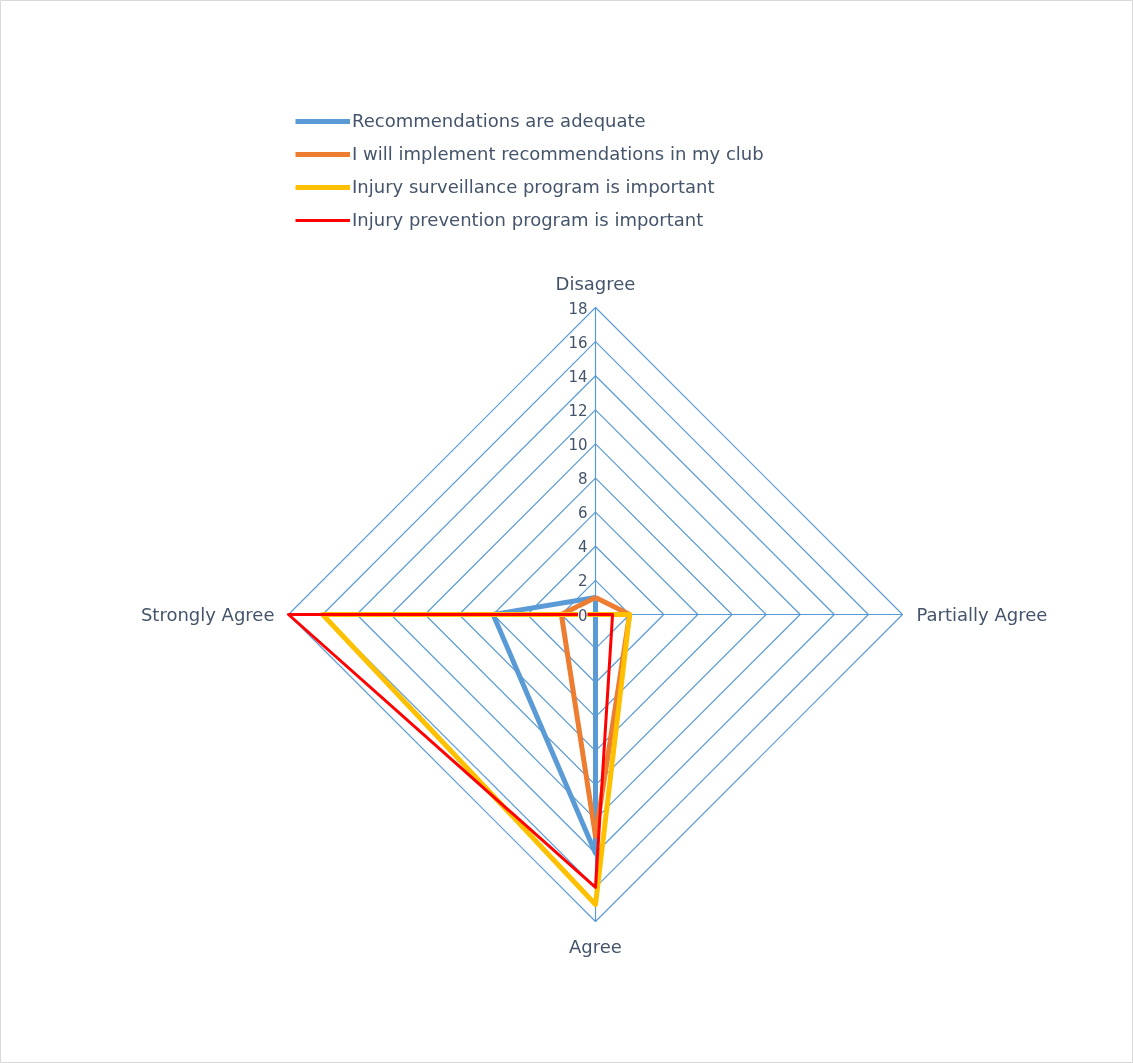  What do you see at coordinates (528, 219) in the screenshot?
I see `legend-label: Injury prevention program is important` at bounding box center [528, 219].